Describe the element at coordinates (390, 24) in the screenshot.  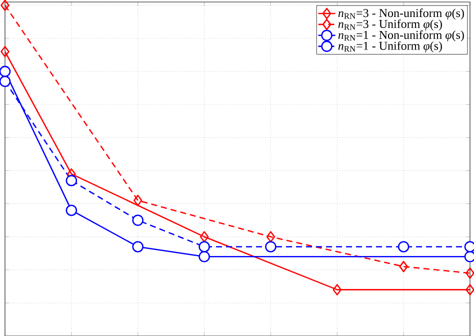
I see `legend-label: n$_{RN}$=3 - Uniform φ(s)` at that location.